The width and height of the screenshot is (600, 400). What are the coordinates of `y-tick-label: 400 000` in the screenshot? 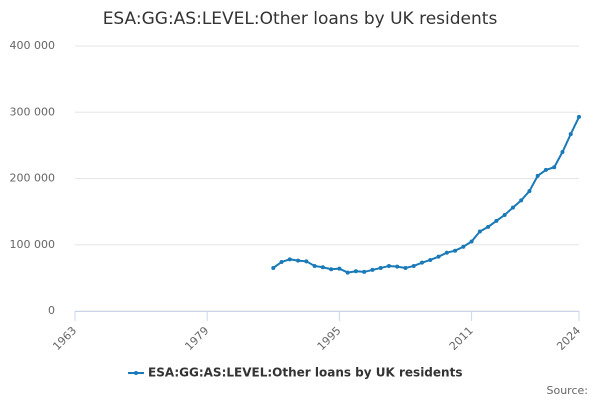 It's located at (33, 45).